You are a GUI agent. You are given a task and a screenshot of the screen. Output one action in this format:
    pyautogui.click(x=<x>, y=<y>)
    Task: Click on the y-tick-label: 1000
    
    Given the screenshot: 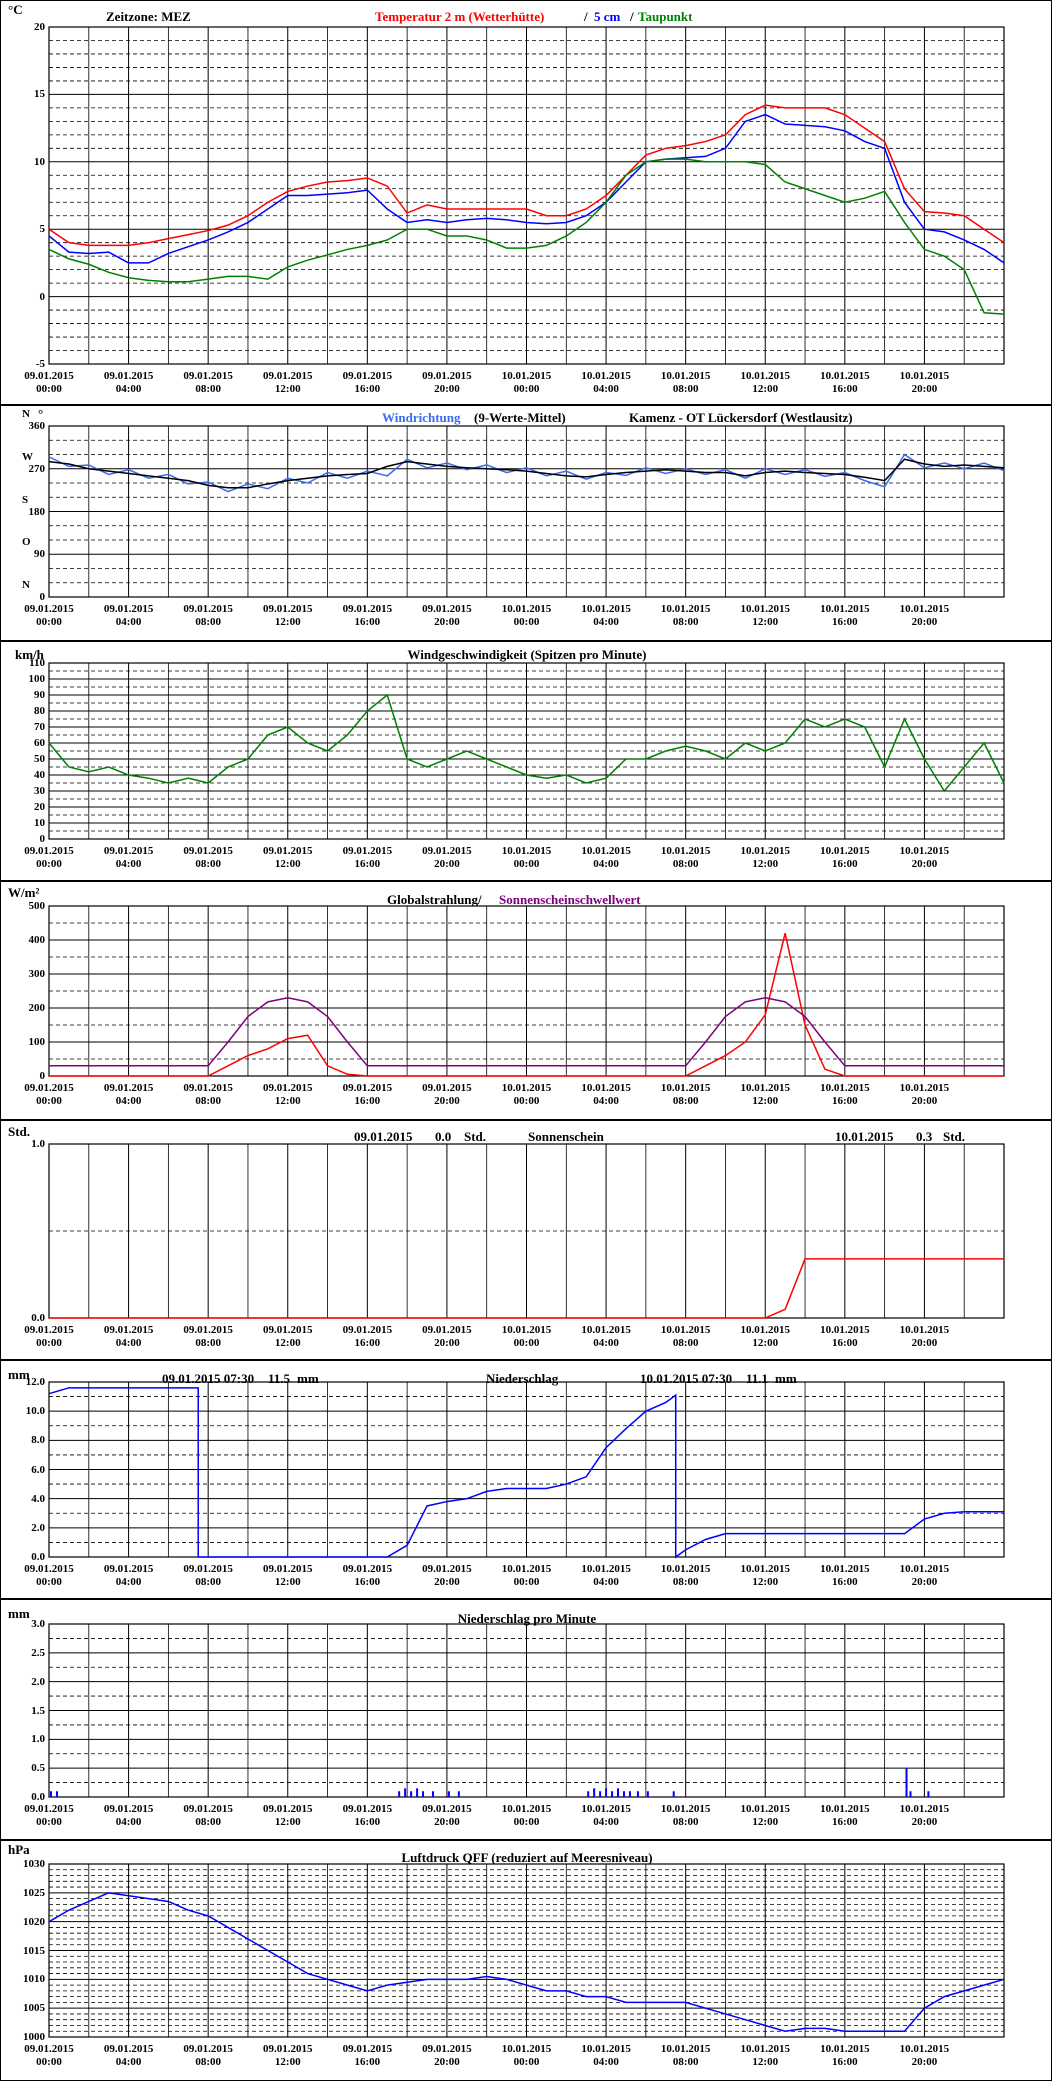 What is the action you would take?
    pyautogui.click(x=34, y=2037)
    